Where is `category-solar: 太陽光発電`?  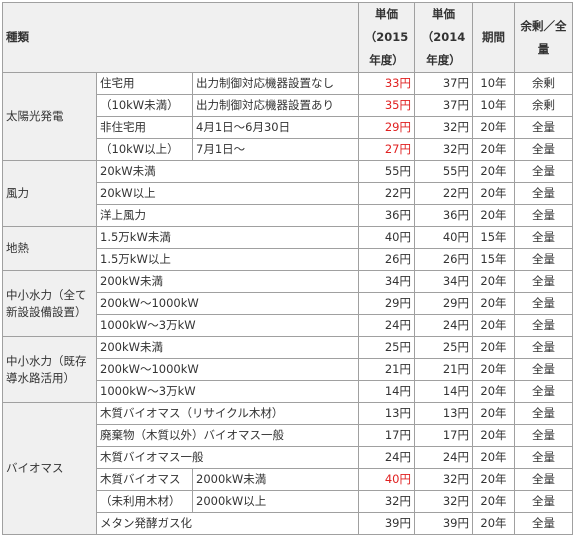 category-solar: 太陽光発電 is located at coordinates (49, 116).